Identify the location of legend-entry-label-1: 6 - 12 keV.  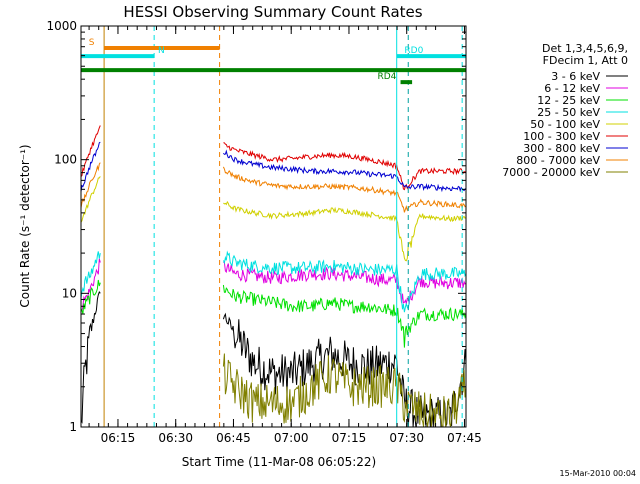
(572, 88).